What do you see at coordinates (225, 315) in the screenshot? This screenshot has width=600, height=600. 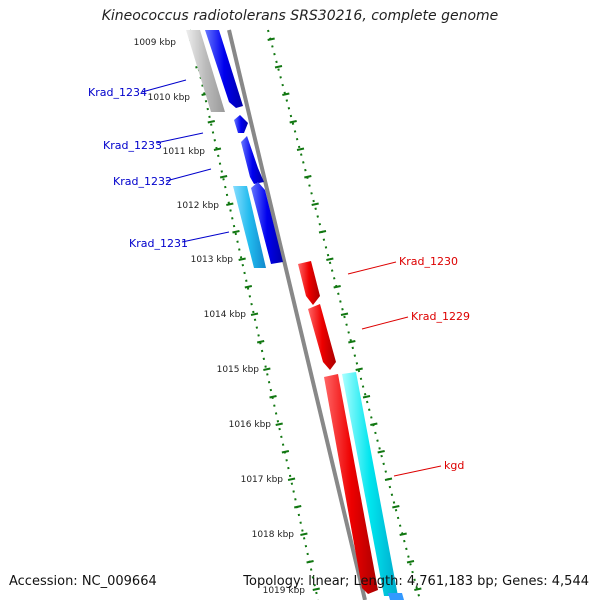 I see `kbp-label: 1014 kbp` at bounding box center [225, 315].